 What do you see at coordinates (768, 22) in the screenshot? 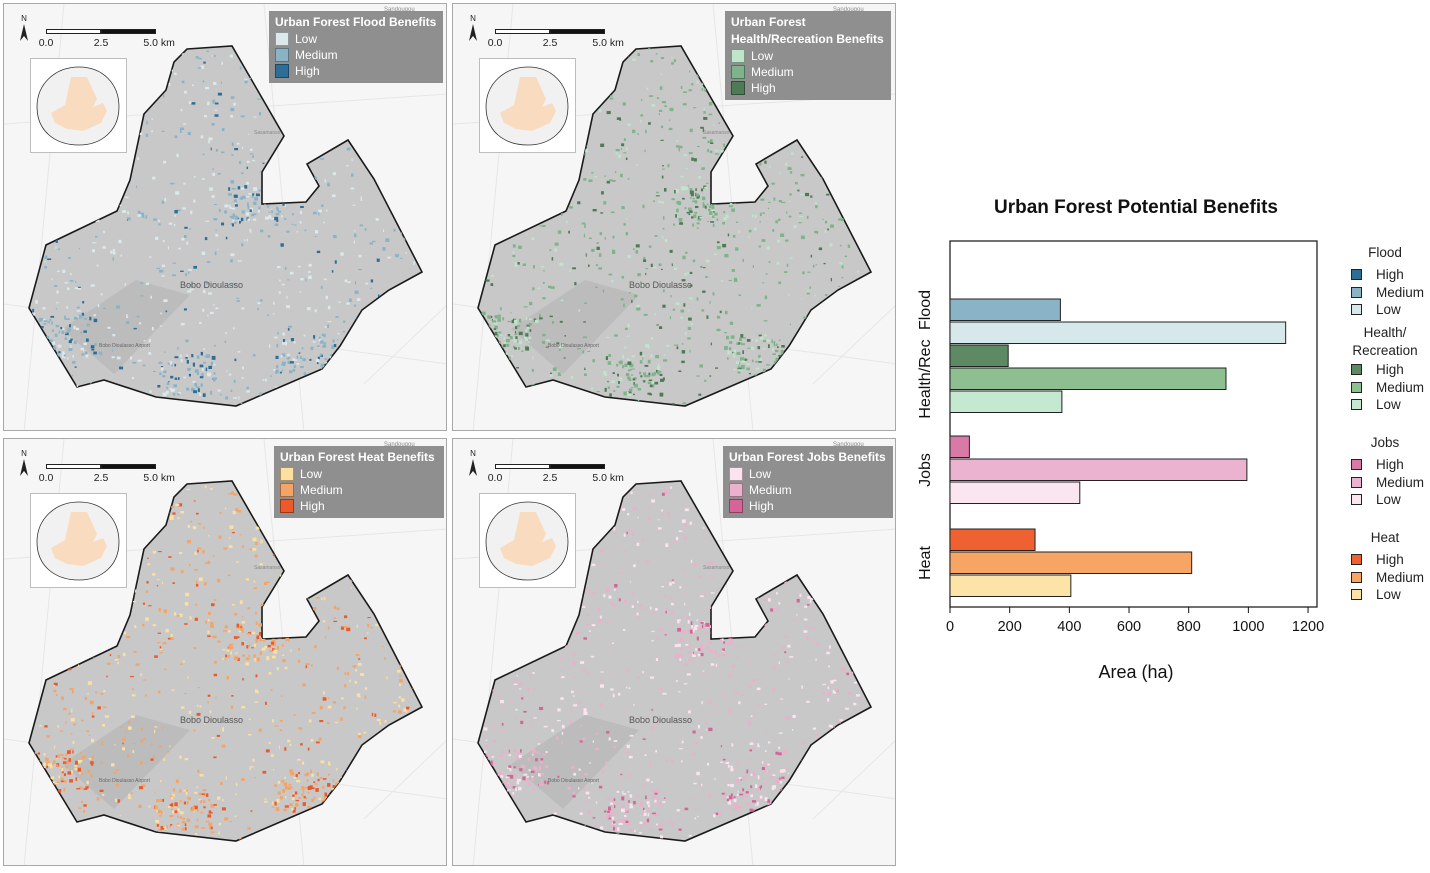
I see `map-legend-title: Urban Forest` at bounding box center [768, 22].